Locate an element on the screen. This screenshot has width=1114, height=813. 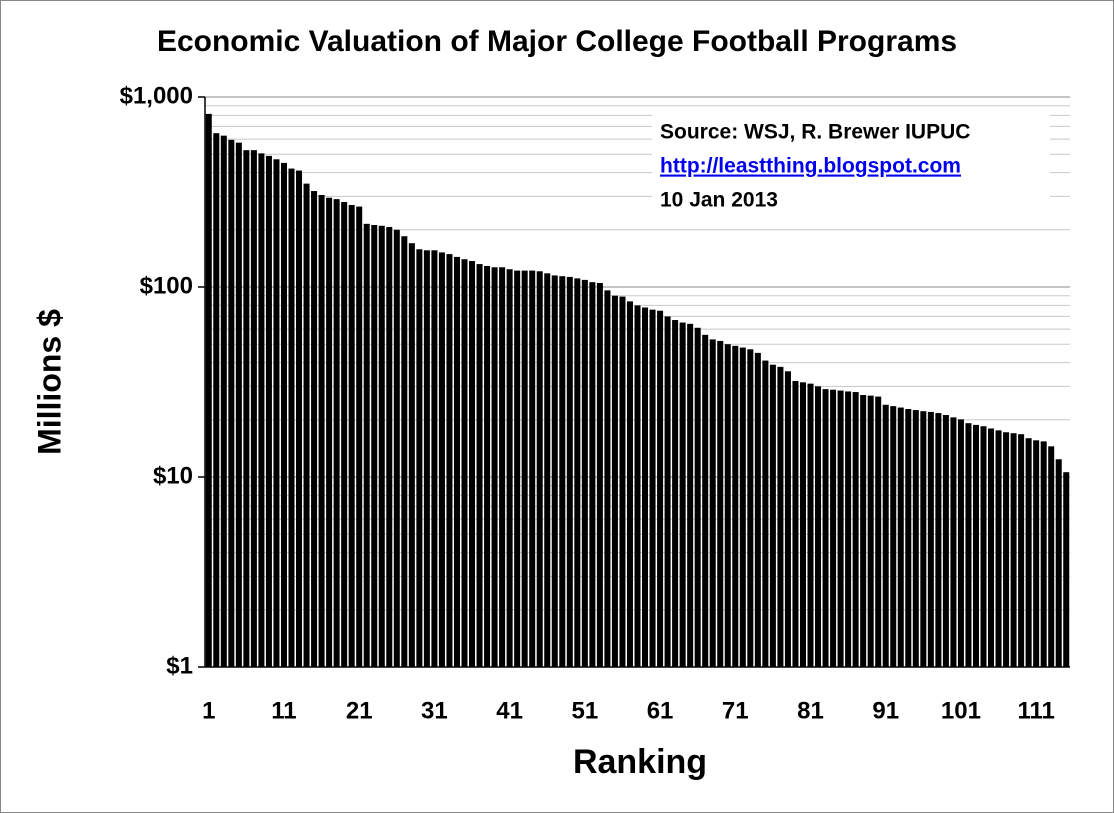
x-tick-label: 61 is located at coordinates (660, 710).